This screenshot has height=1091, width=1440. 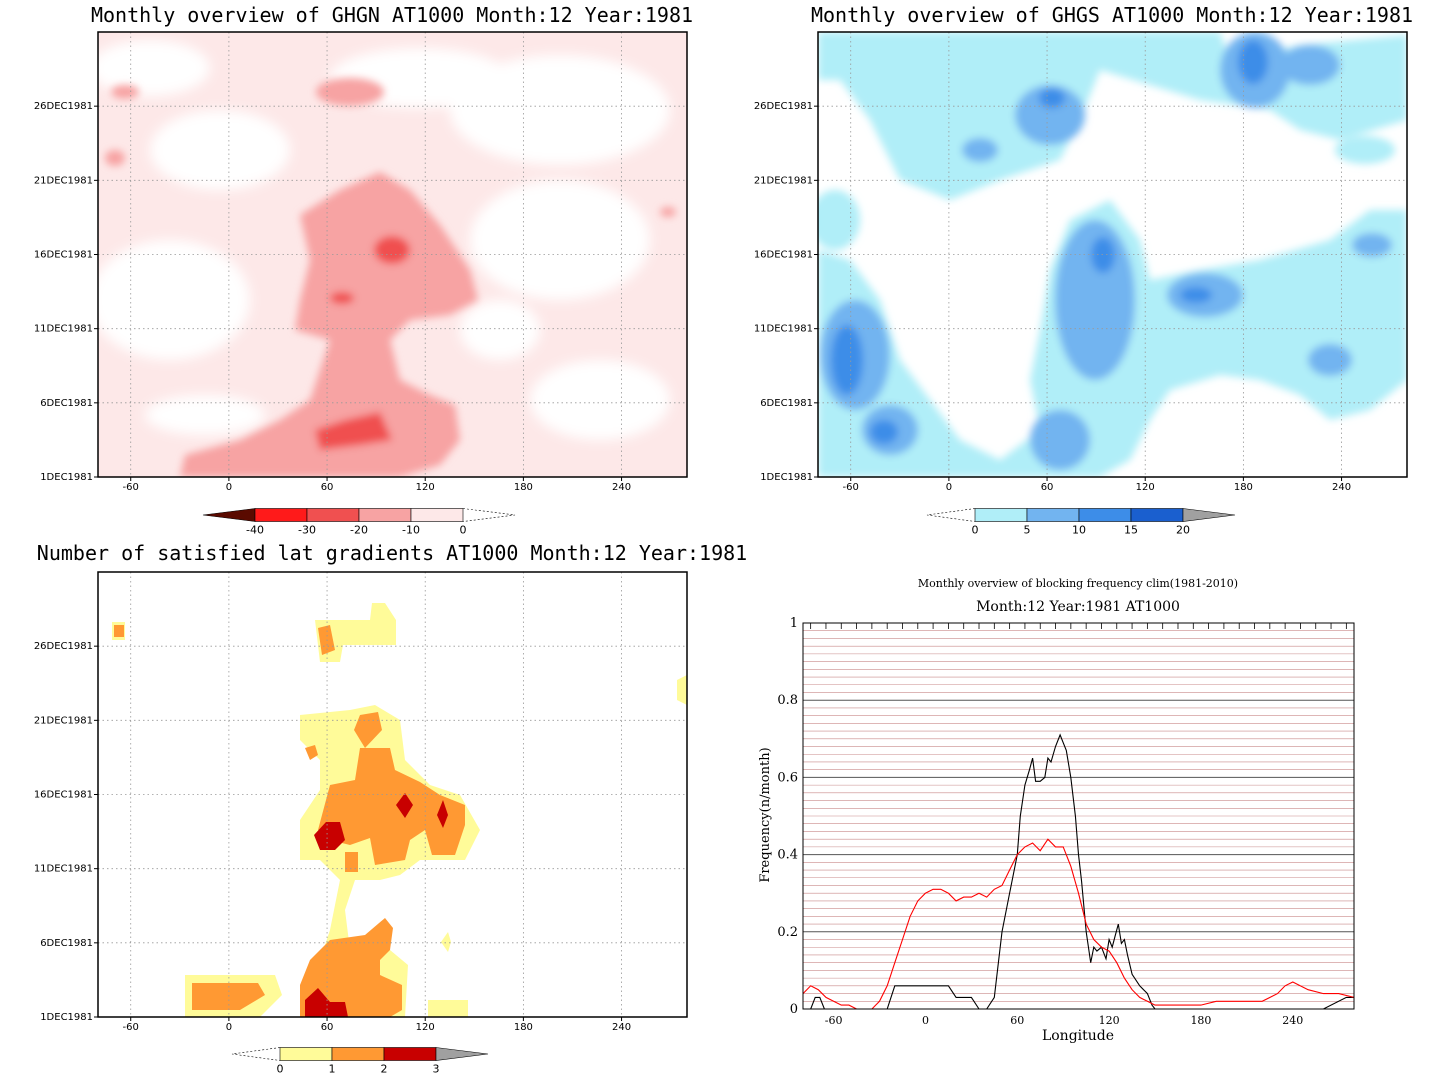 What do you see at coordinates (1078, 607) in the screenshot?
I see `chart-subtitle: Month:12 Year:1981 AT1000` at bounding box center [1078, 607].